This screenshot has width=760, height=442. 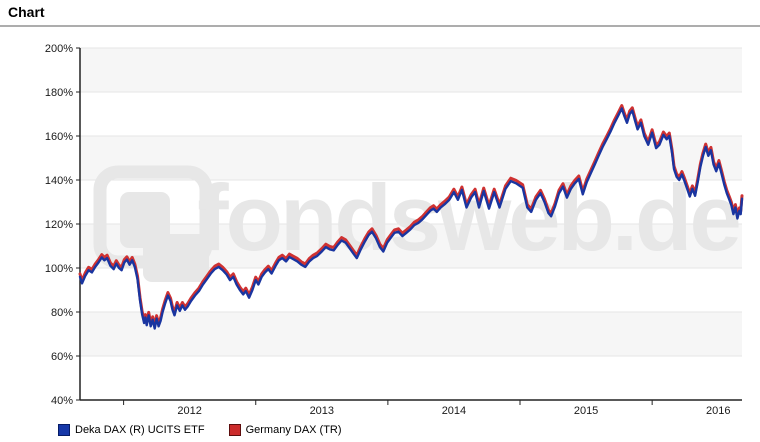 What do you see at coordinates (64, 430) in the screenshot?
I see `legend-swatch-blue` at bounding box center [64, 430].